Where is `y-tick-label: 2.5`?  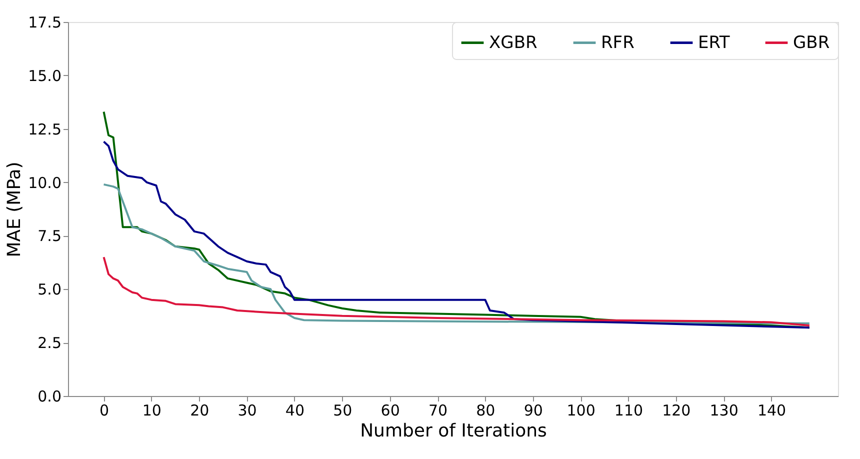
y-tick-label: 2.5 is located at coordinates (50, 343).